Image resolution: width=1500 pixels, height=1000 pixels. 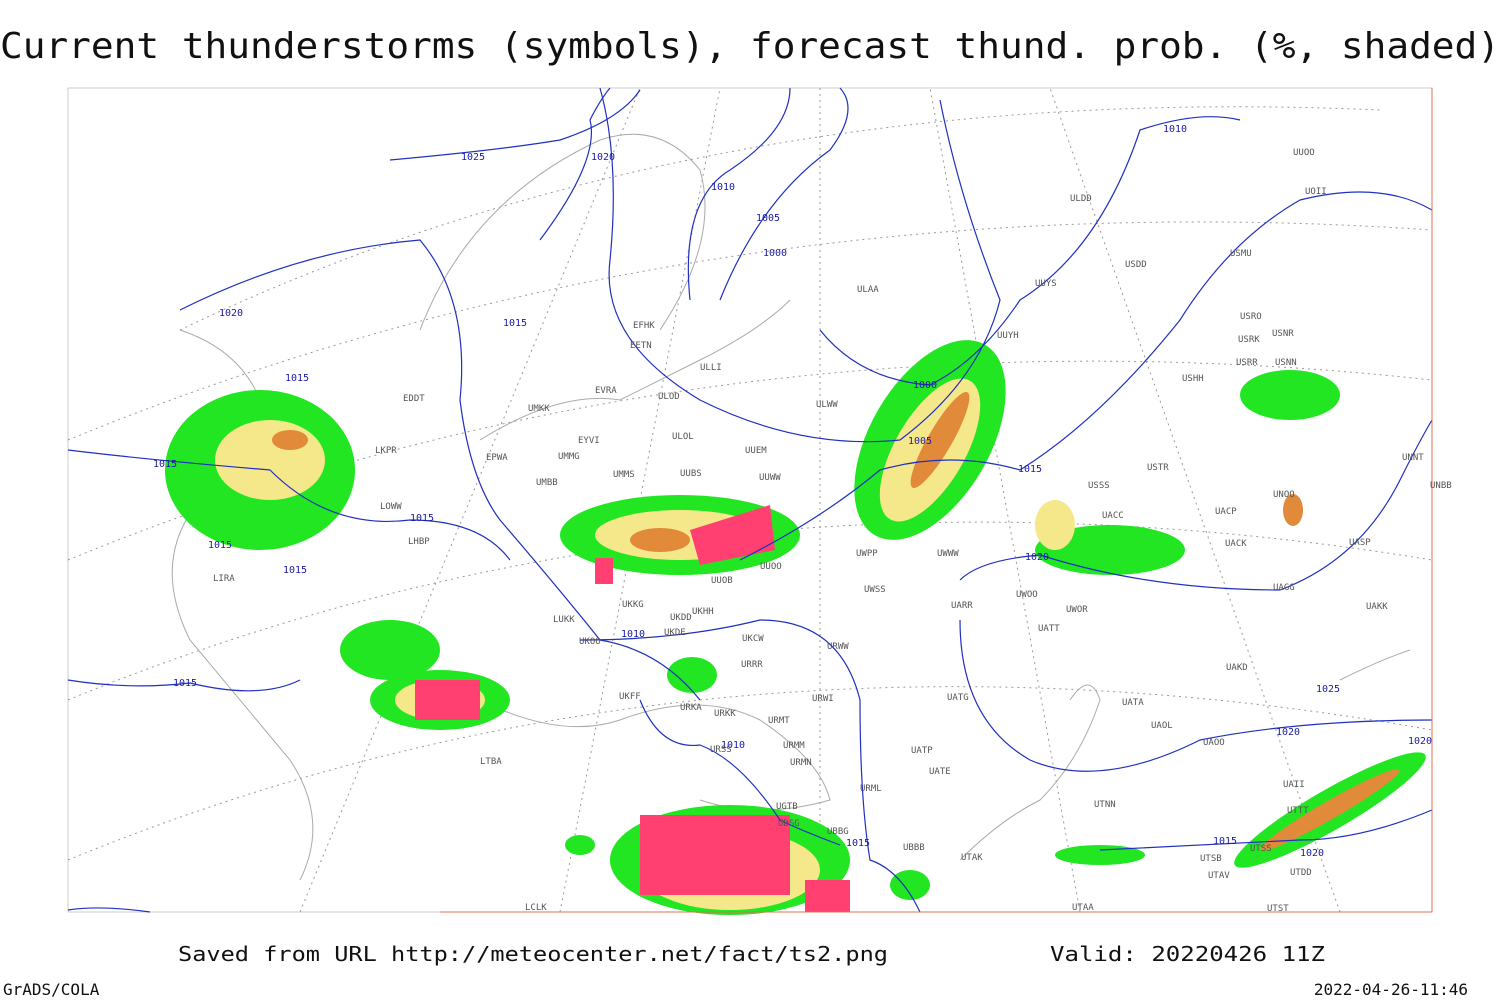 I want to click on station-label: EVRA, so click(x=606, y=391).